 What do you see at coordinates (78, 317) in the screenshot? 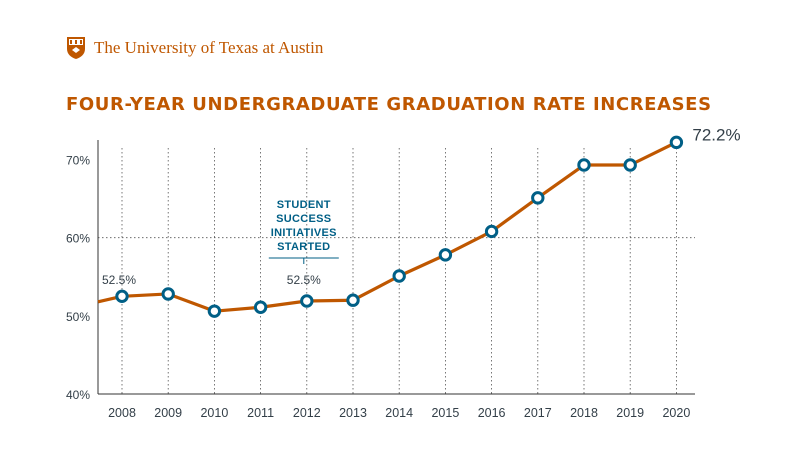
I see `y-tick-label: 50%` at bounding box center [78, 317].